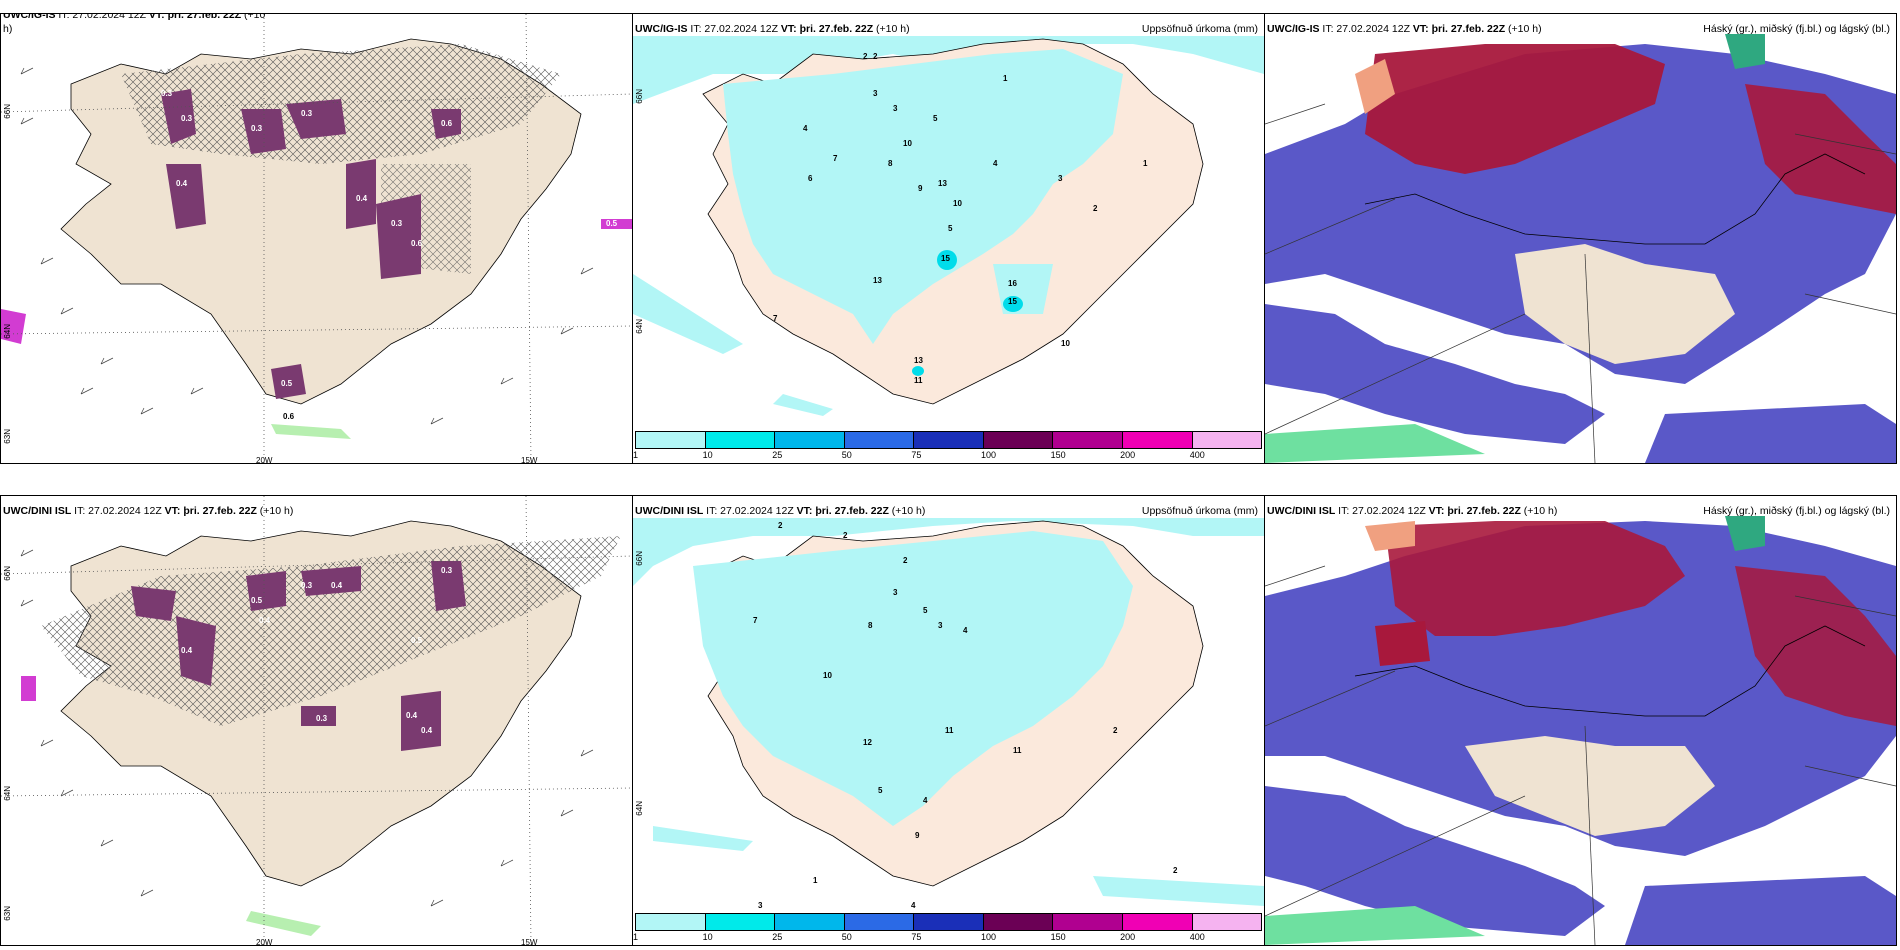 Image resolution: width=1900 pixels, height=950 pixels. What do you see at coordinates (529, 942) in the screenshot?
I see `lon-label: 15W` at bounding box center [529, 942].